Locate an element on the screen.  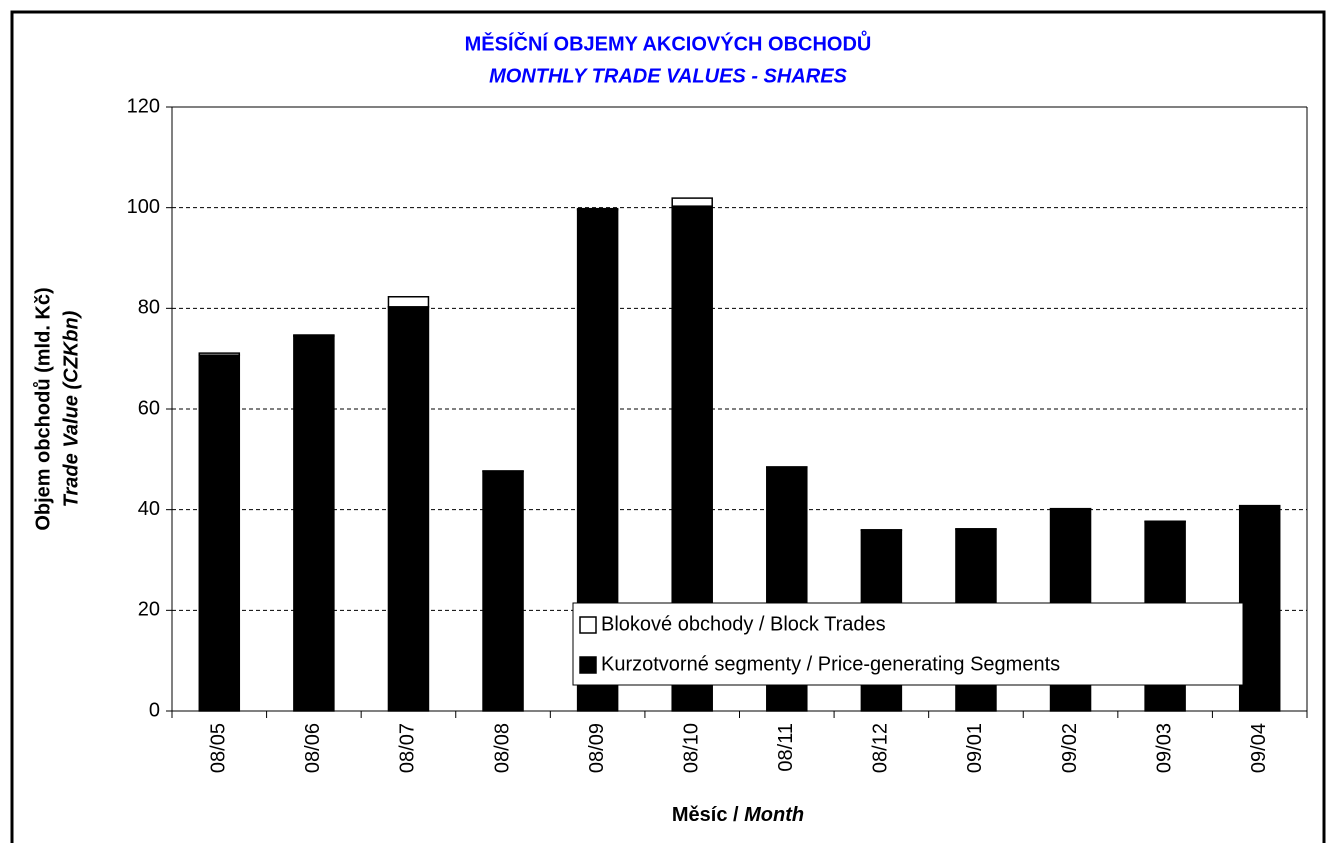
y-axis-label: Trade Value (CZKbn) is located at coordinates (71, 408).